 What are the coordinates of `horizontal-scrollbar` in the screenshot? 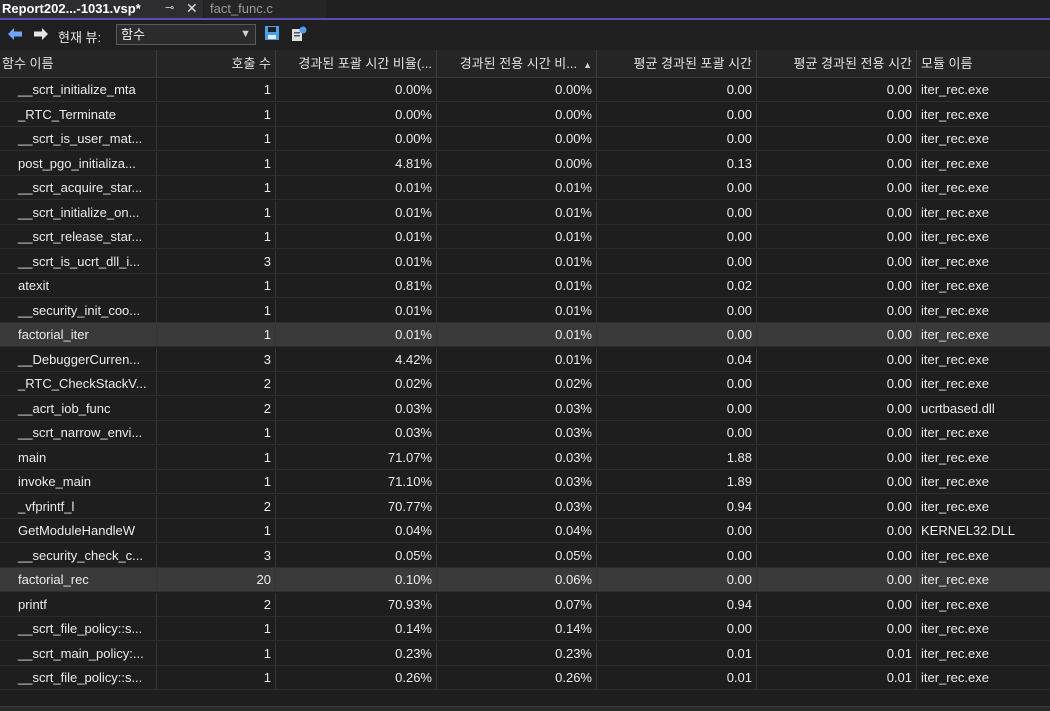 It's located at (525, 708).